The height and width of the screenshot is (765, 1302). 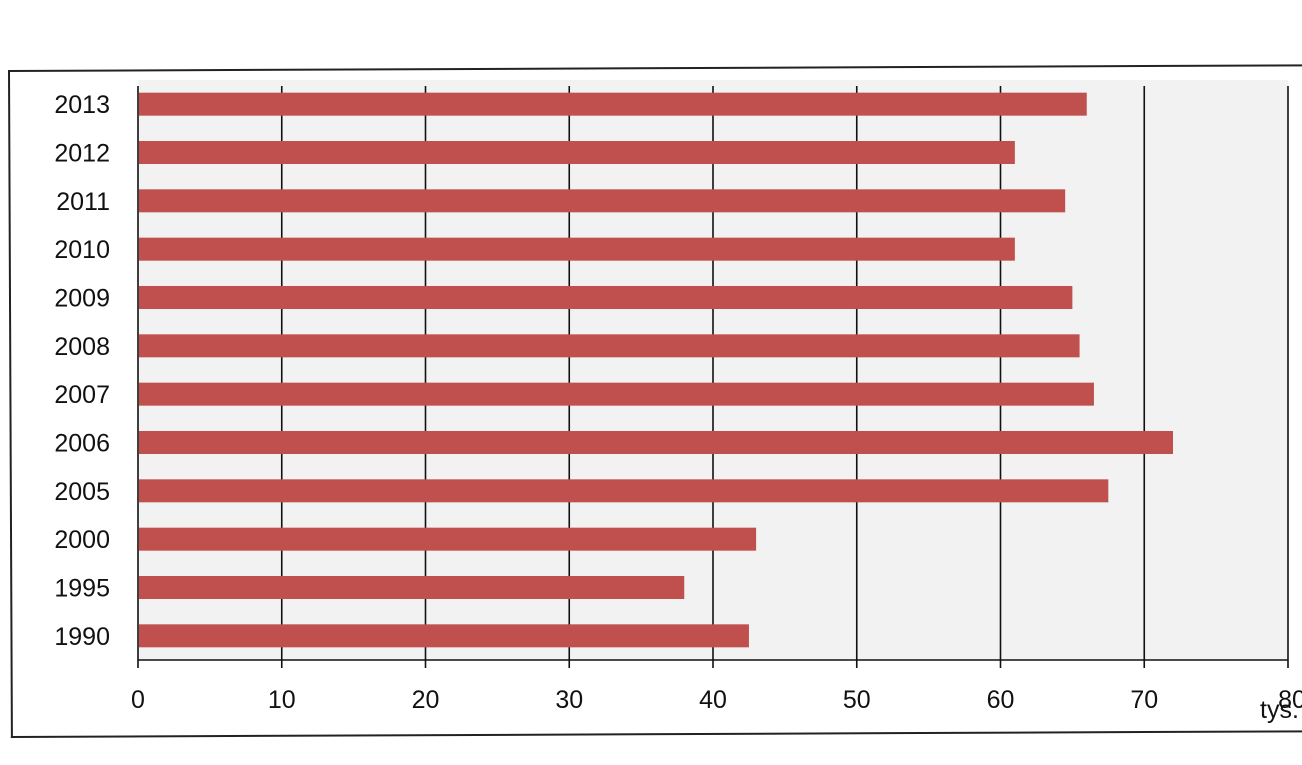 I want to click on y-tick-label: 2006, so click(x=82, y=444).